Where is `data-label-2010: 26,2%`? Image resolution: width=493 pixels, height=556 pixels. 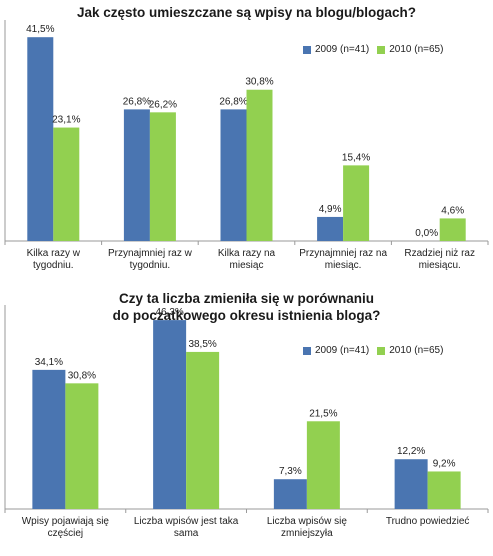
data-label-2010: 26,2% is located at coordinates (163, 104).